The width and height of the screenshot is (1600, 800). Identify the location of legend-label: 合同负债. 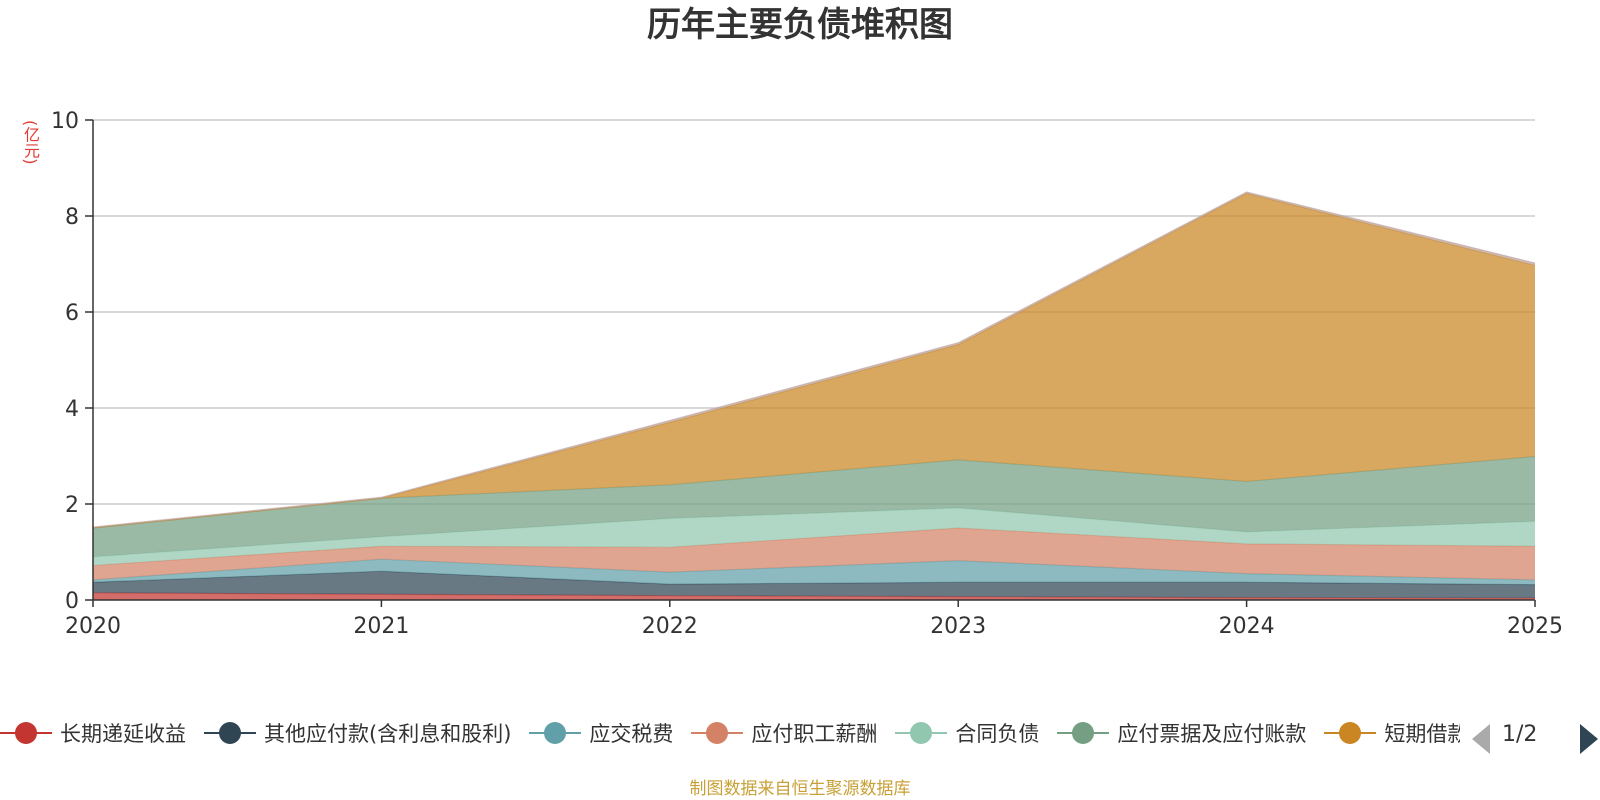
(997, 734).